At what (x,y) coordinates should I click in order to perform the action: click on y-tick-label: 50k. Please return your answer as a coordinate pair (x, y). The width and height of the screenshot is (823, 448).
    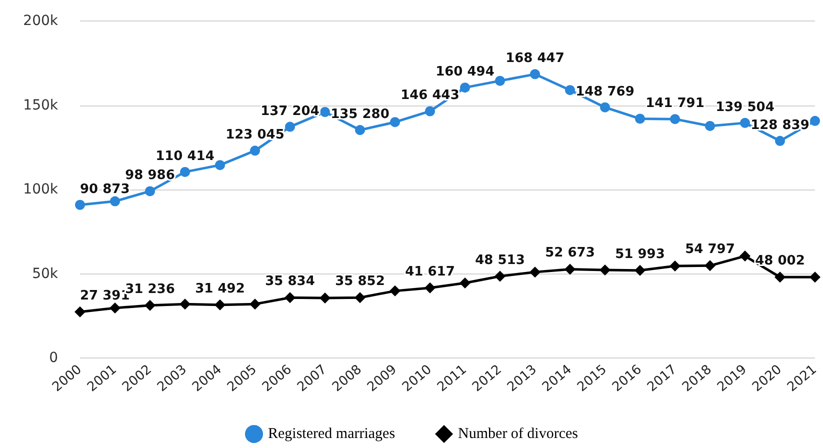
    Looking at the image, I should click on (45, 274).